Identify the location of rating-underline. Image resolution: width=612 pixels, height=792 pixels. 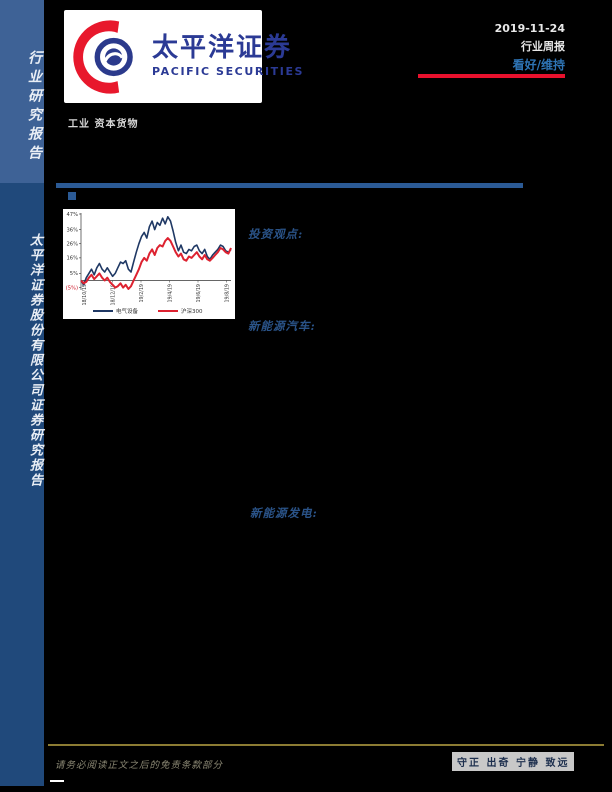
(491, 76).